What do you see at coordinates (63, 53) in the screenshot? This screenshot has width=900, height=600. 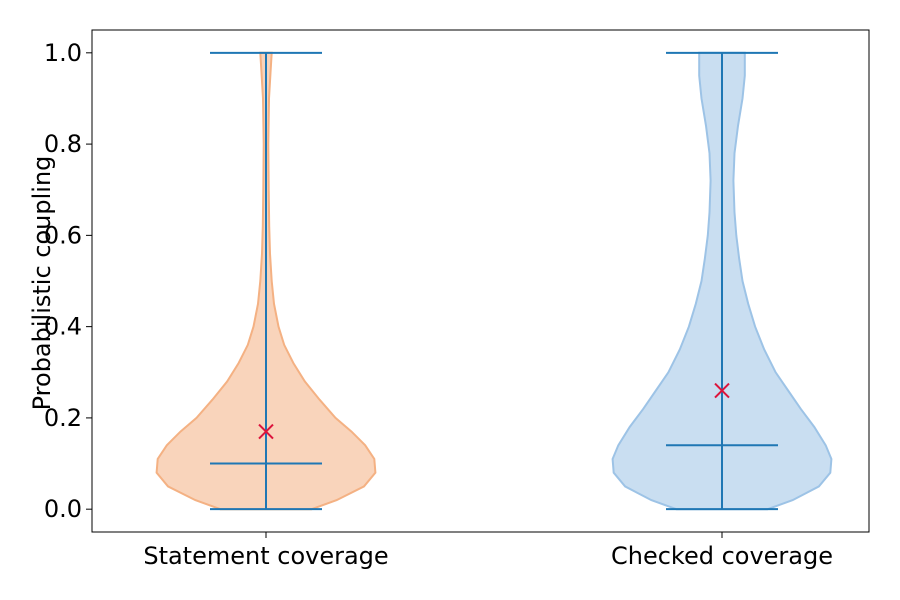 I see `y-tick-label: 1.0` at bounding box center [63, 53].